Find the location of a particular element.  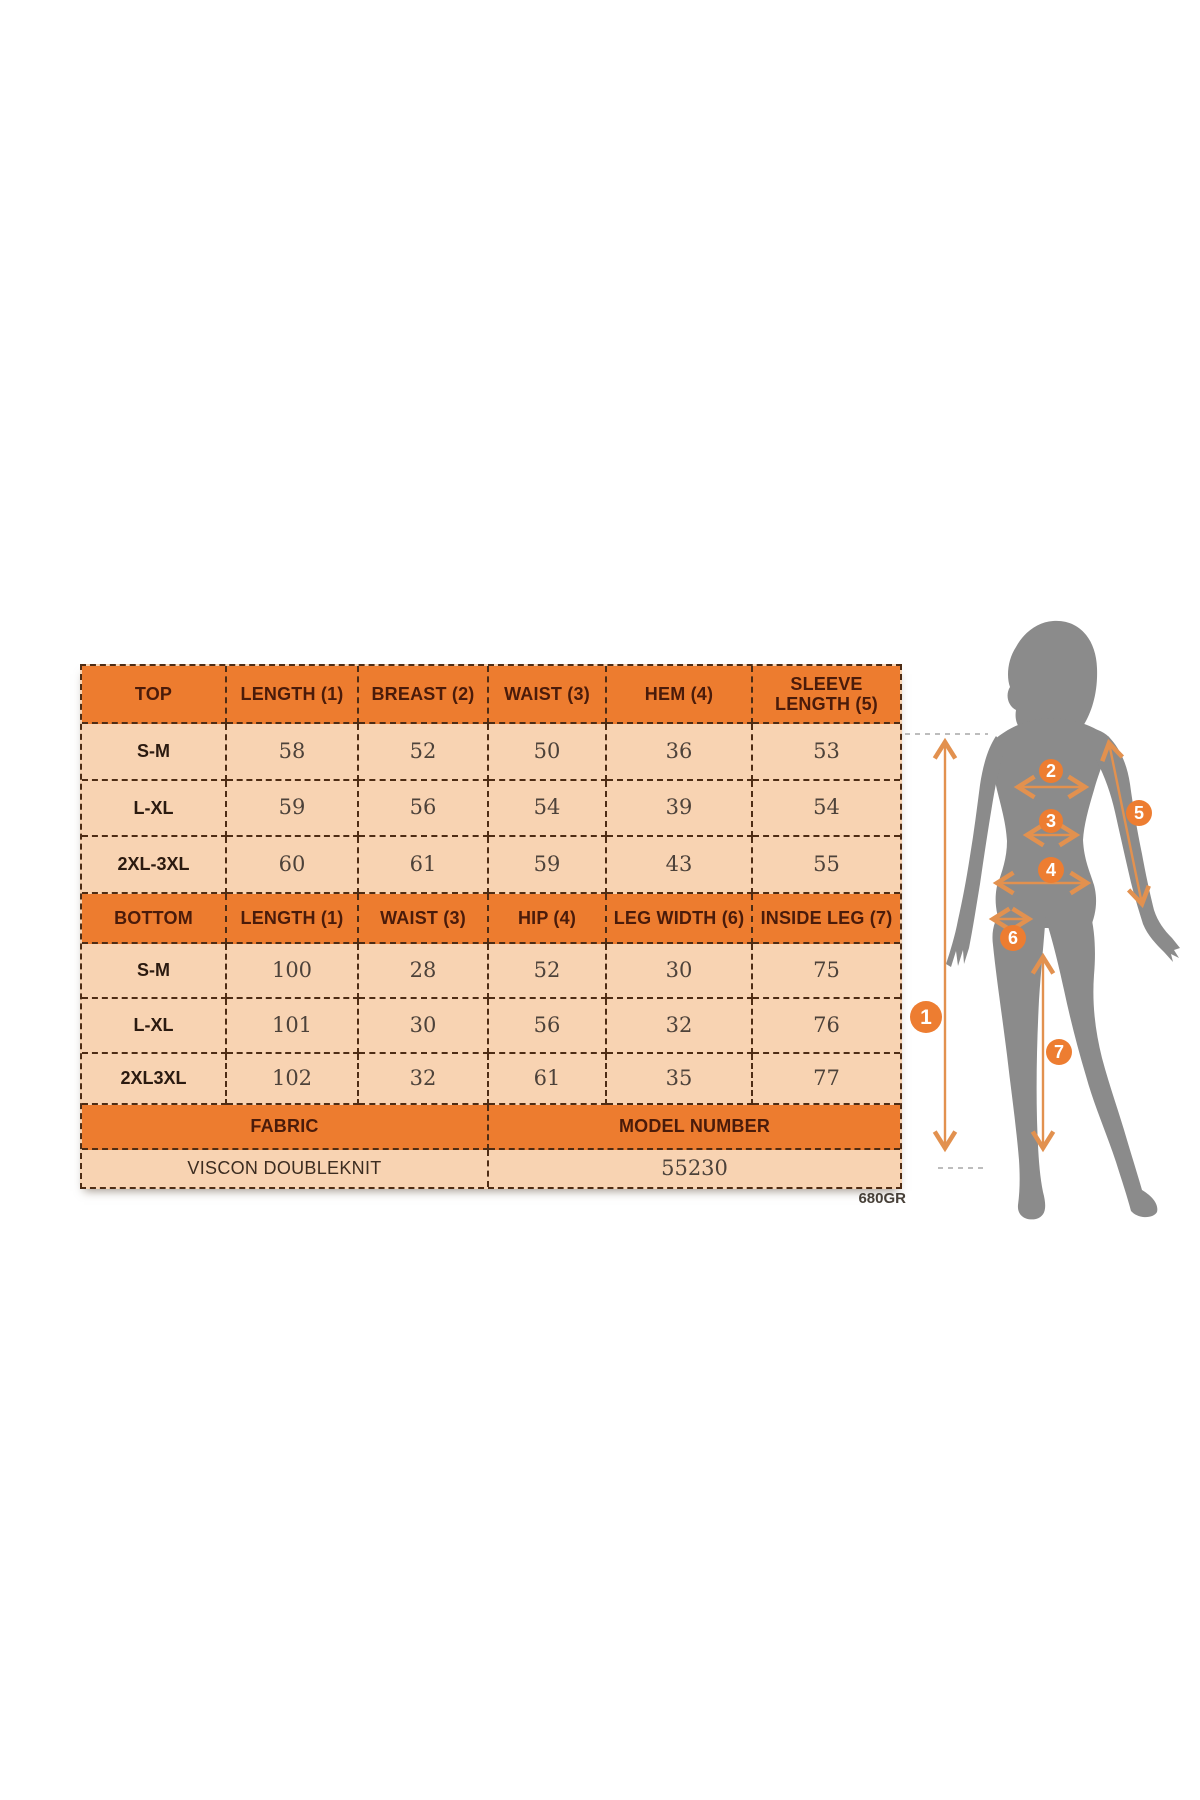

marker-1-circle is located at coordinates (926, 1017).